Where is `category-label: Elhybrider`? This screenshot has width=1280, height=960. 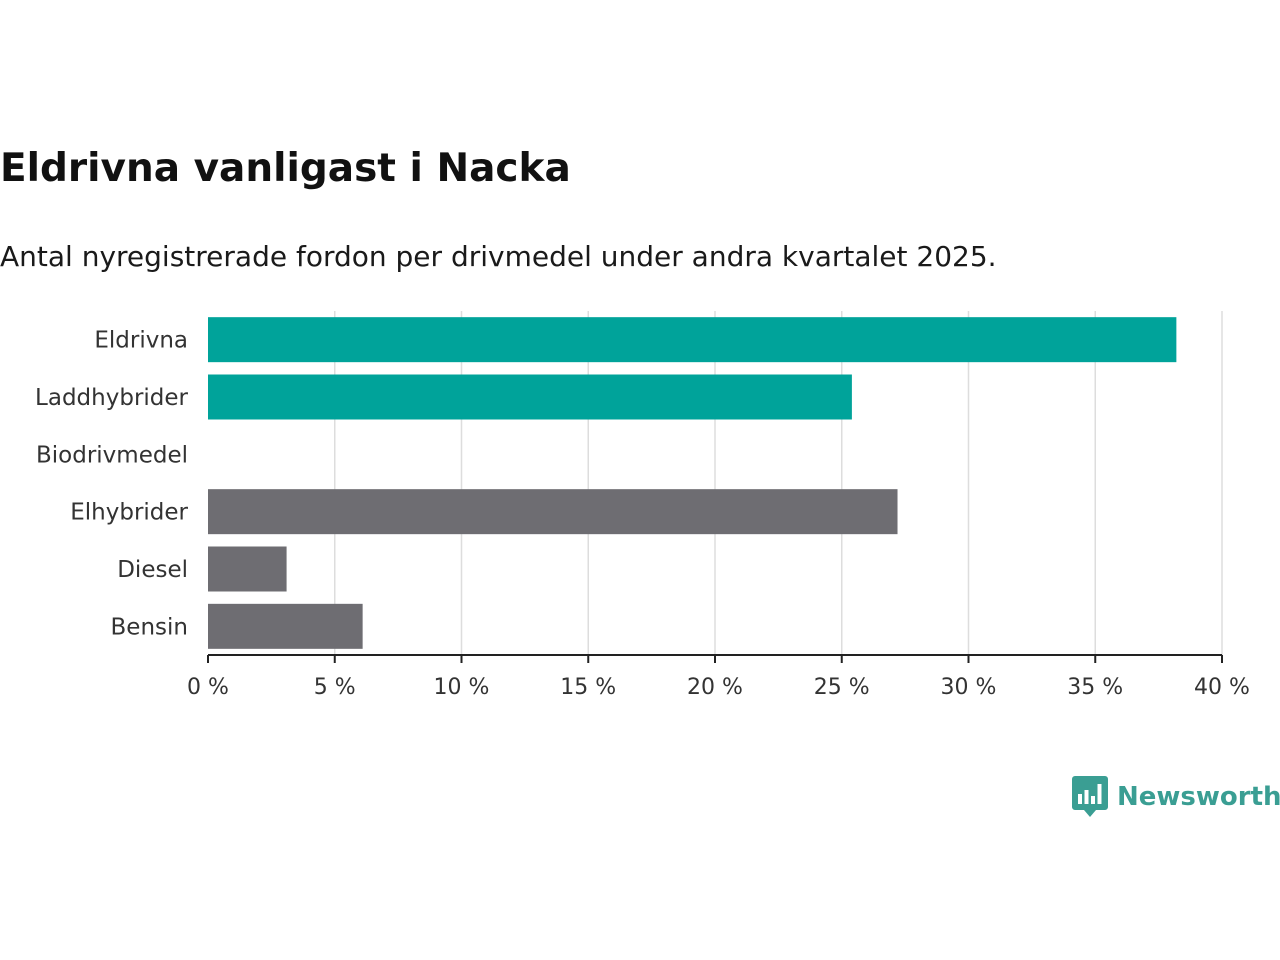 category-label: Elhybrider is located at coordinates (129, 513).